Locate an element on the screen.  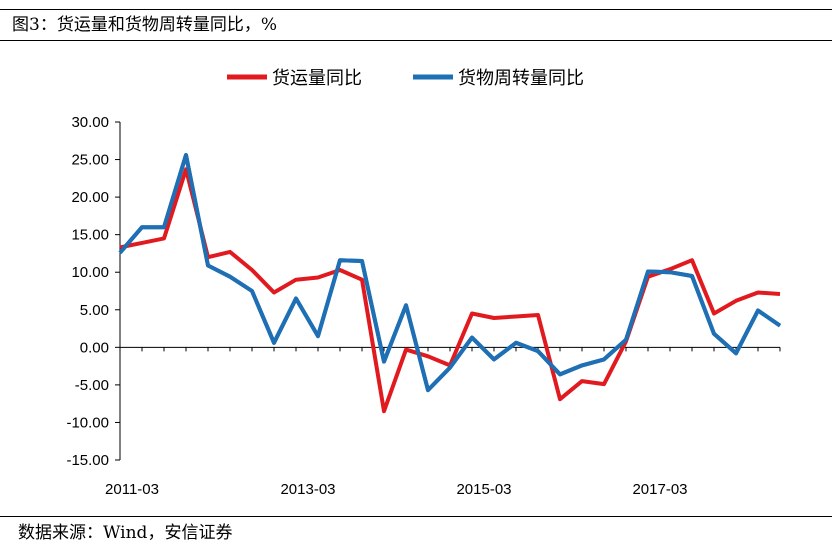
figure-title: 图3：货运量和货物周转量同比，% is located at coordinates (144, 25).